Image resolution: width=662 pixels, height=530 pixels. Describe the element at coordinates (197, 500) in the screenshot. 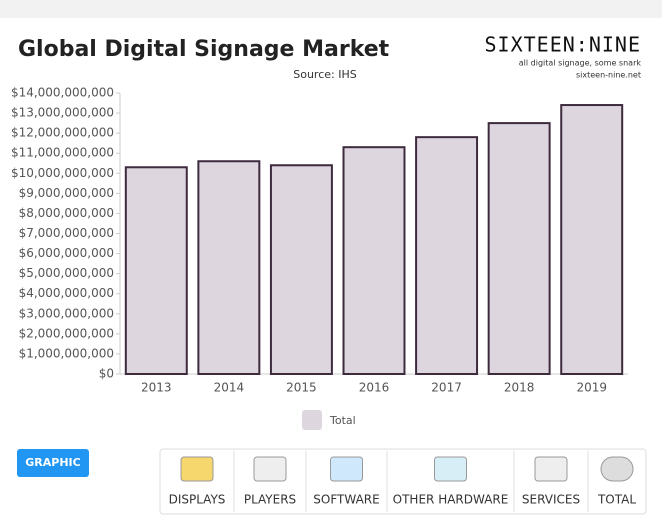

I see `tab-label: DISPLAYS` at that location.